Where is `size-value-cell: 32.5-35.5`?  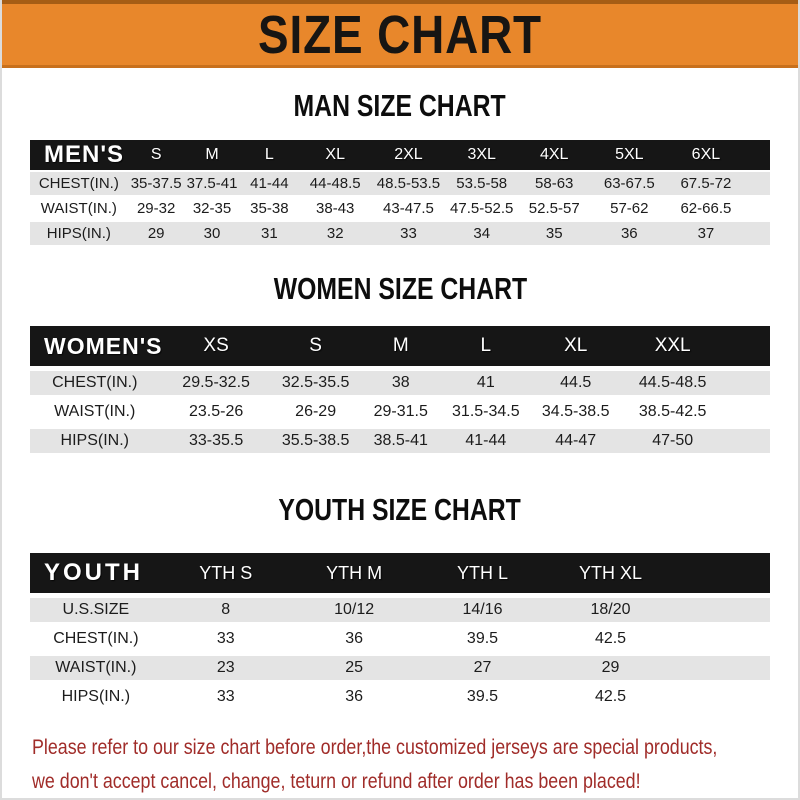 size-value-cell: 32.5-35.5 is located at coordinates (315, 383).